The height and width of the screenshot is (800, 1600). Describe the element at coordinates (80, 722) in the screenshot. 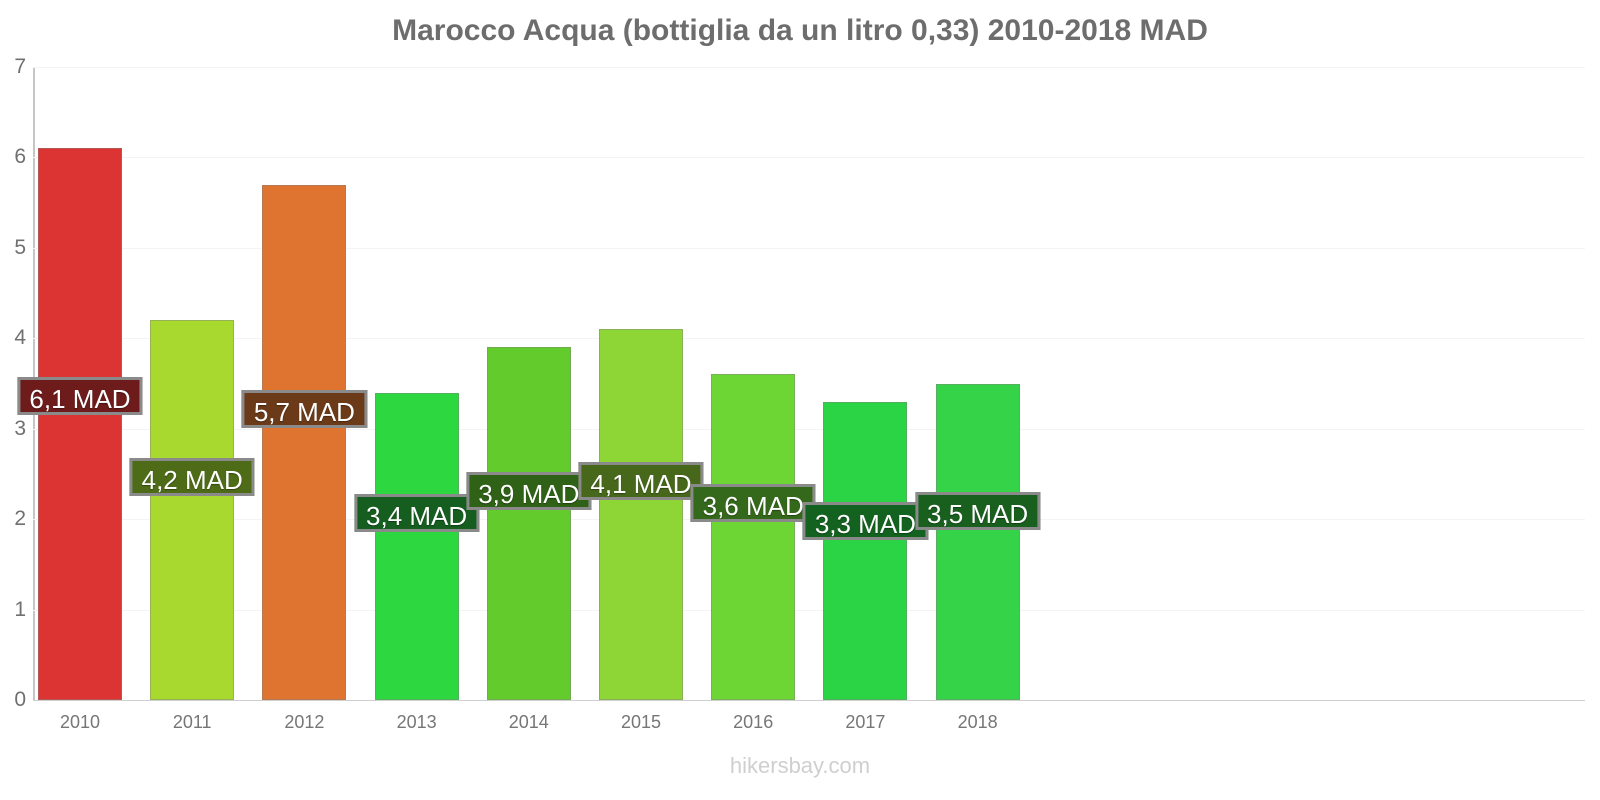

I see `x-tick-label-2010: 2010` at that location.